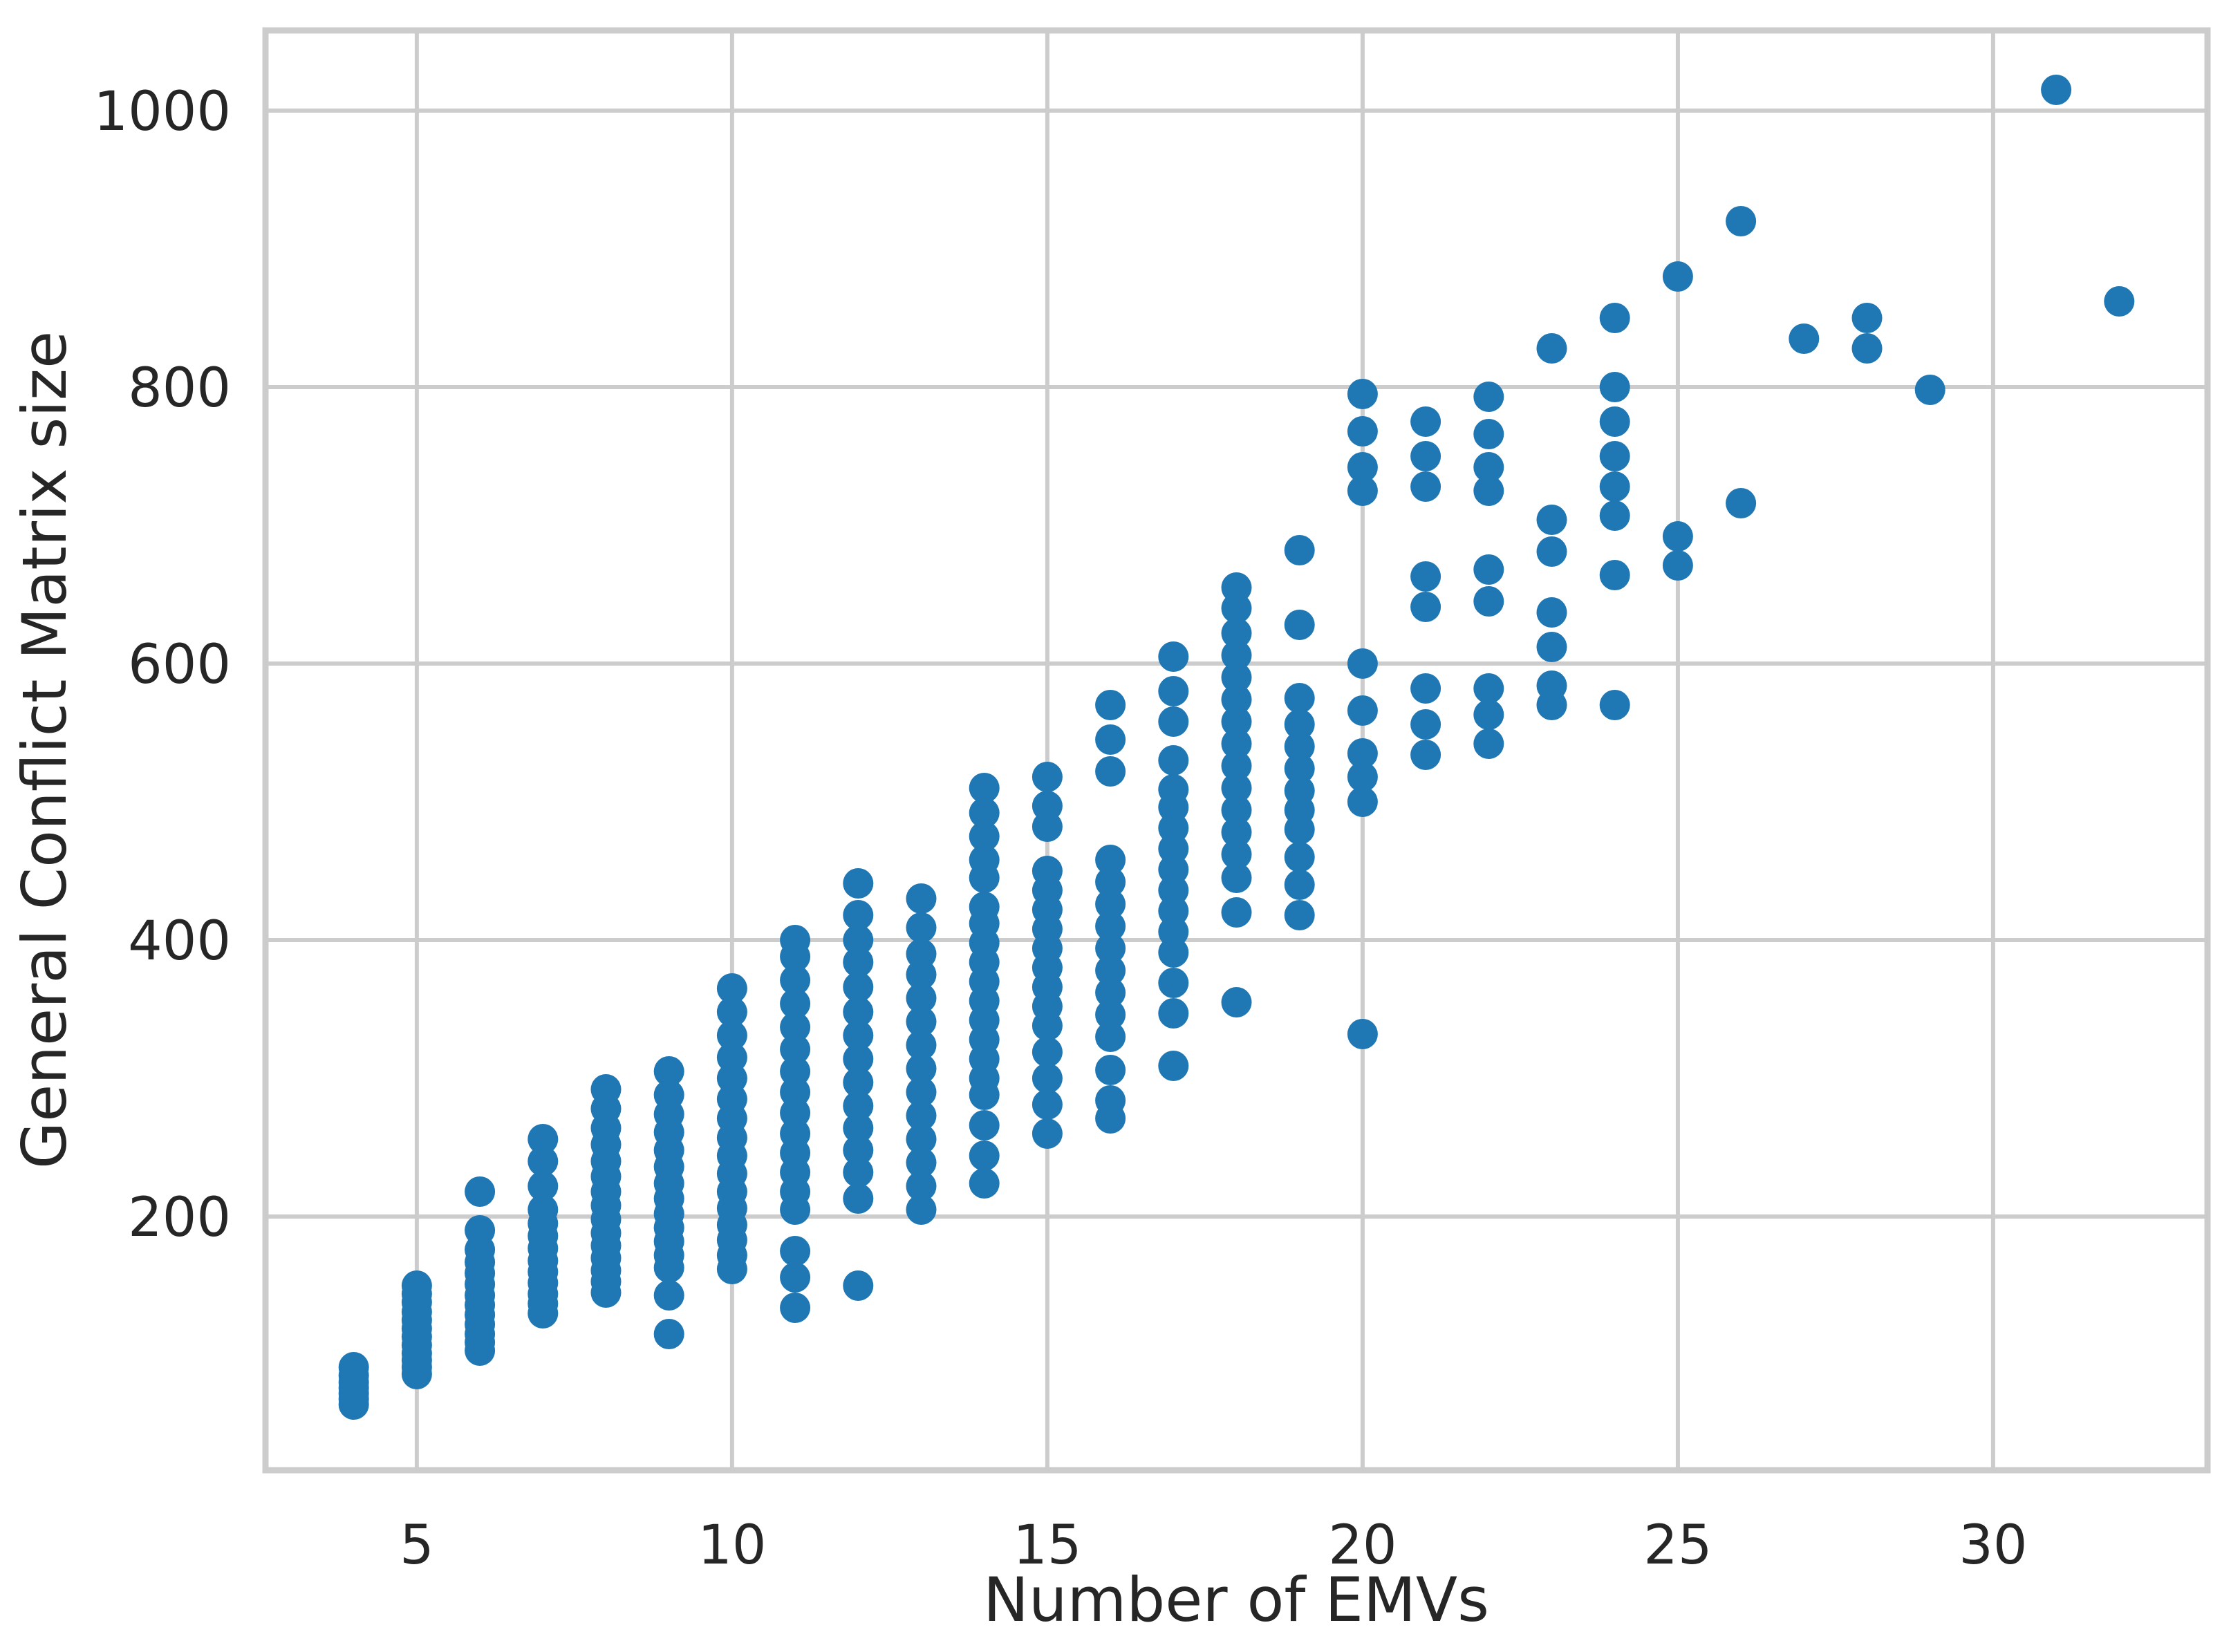  I want to click on x-tick-label: 15, so click(1047, 1545).